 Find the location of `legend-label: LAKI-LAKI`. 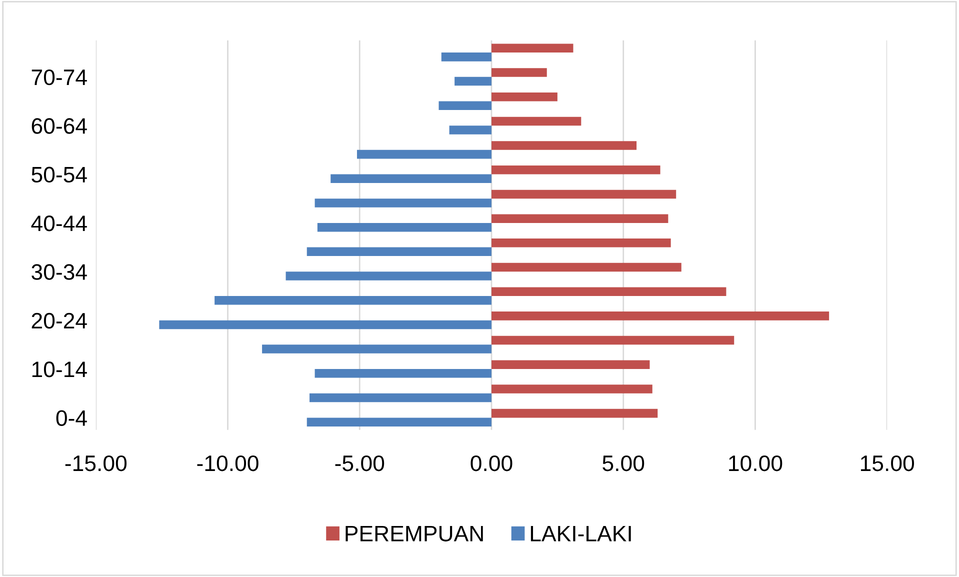

legend-label: LAKI-LAKI is located at coordinates (580, 534).